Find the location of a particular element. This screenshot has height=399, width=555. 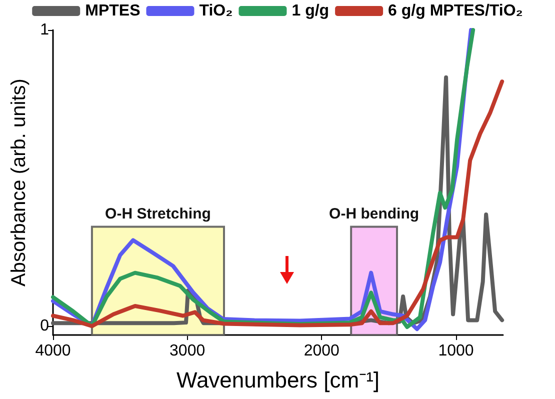

x-tick-label: 3000 is located at coordinates (188, 351).